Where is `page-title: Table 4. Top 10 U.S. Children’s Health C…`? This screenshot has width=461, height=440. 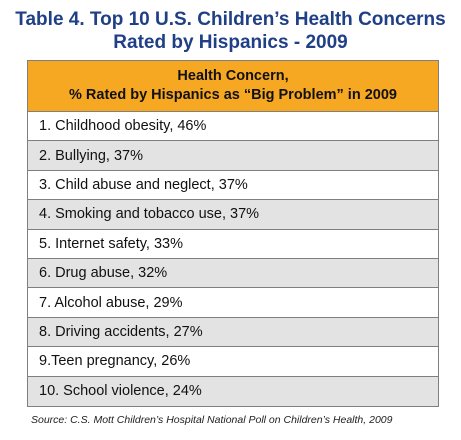
page-title: Table 4. Top 10 U.S. Children’s Health C… is located at coordinates (230, 31).